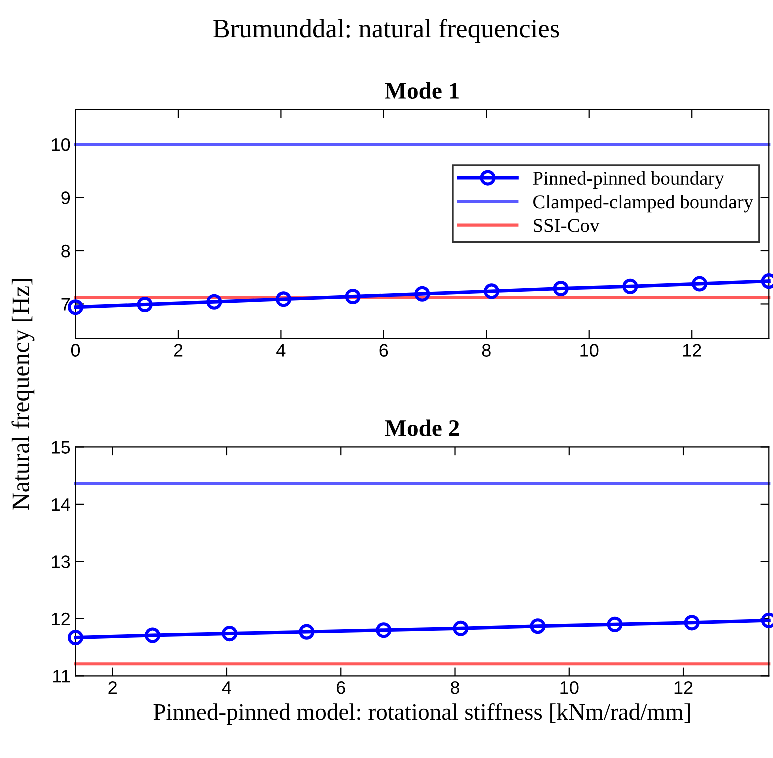  Describe the element at coordinates (61, 562) in the screenshot. I see `y-tick-label: 13` at that location.